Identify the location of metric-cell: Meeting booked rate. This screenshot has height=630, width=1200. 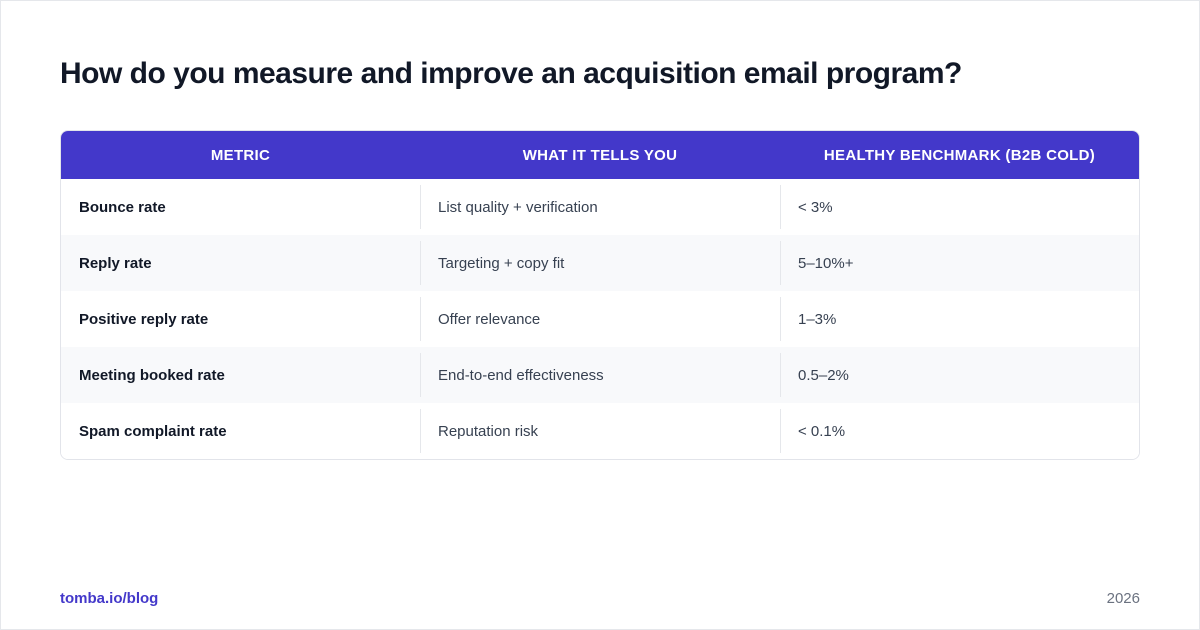
(152, 375).